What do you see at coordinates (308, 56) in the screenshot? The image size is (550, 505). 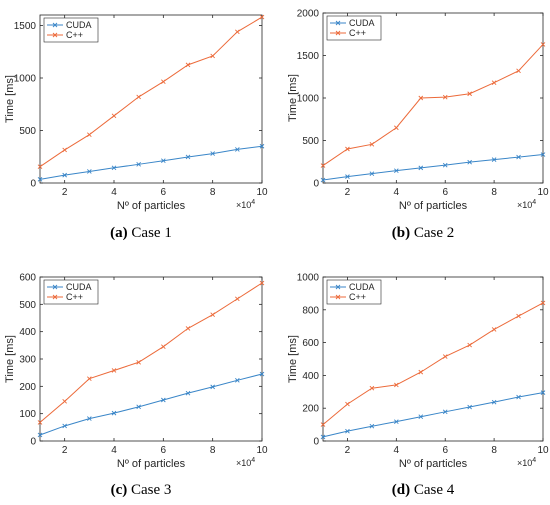 I see `y-tick-label: 1500` at bounding box center [308, 56].